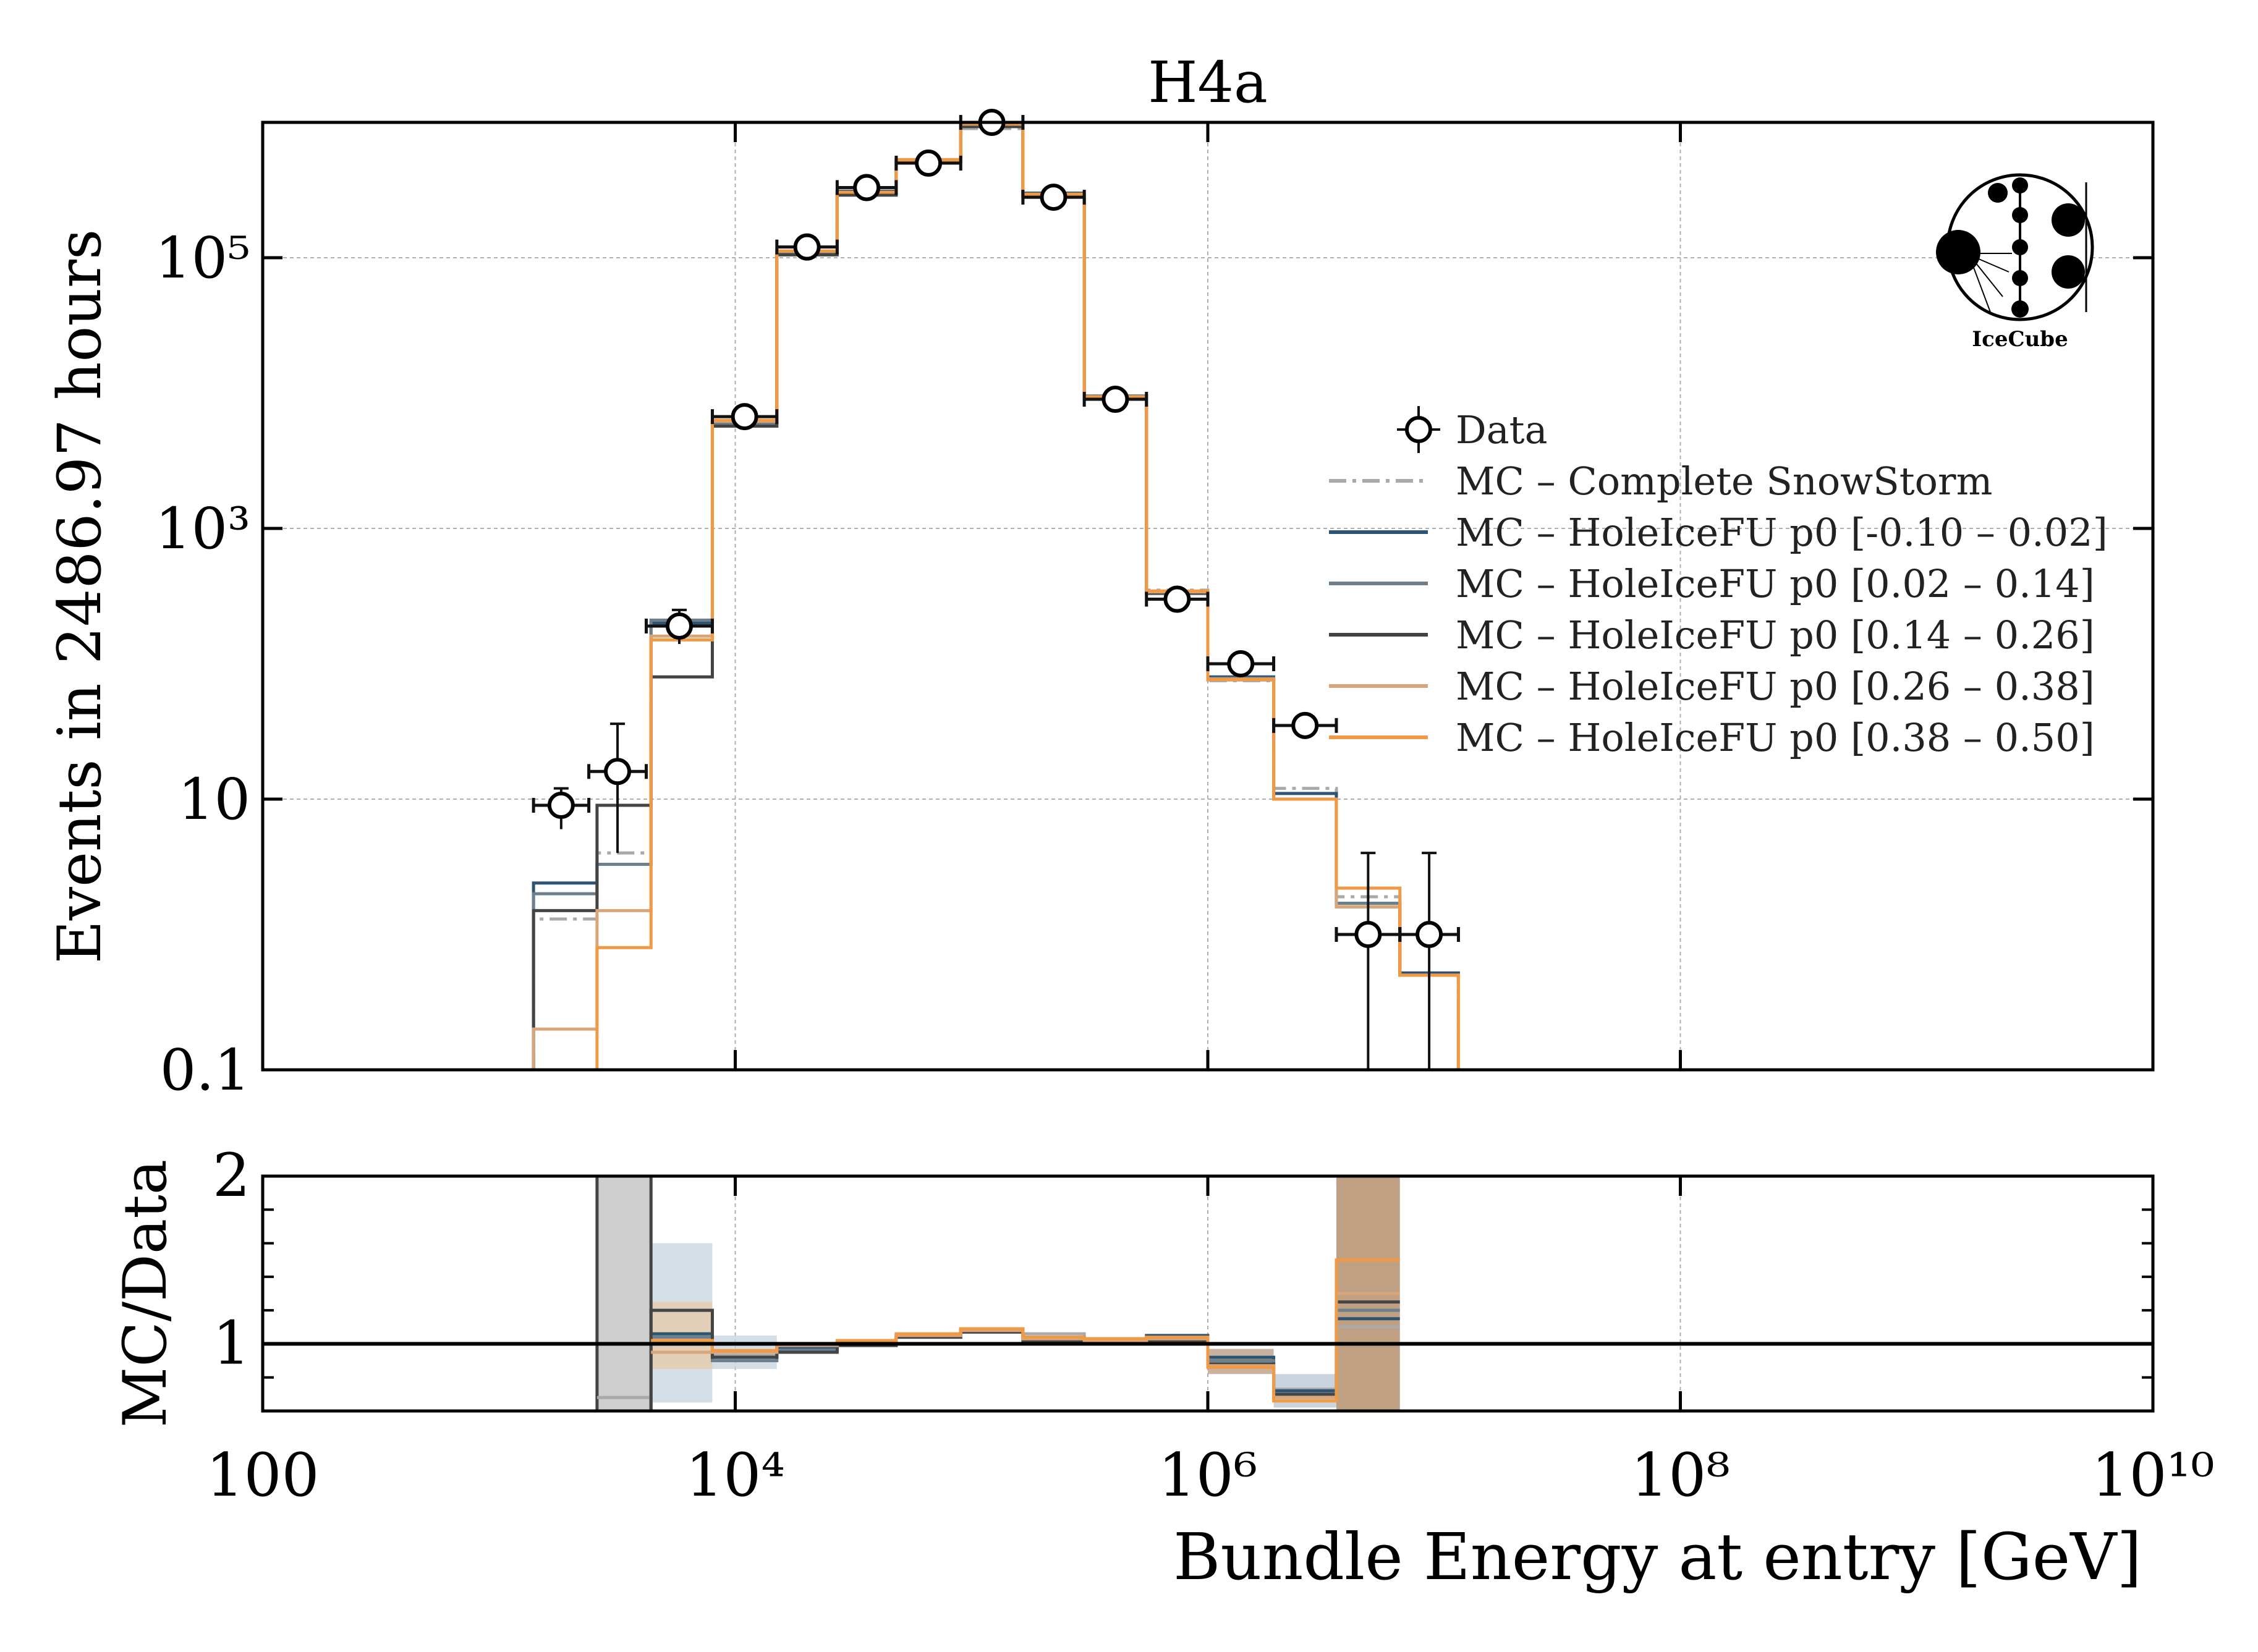  Describe the element at coordinates (1775, 635) in the screenshot. I see `legend-label: MC – HoleIceFU p0 [0.14 – 0.26]` at that location.